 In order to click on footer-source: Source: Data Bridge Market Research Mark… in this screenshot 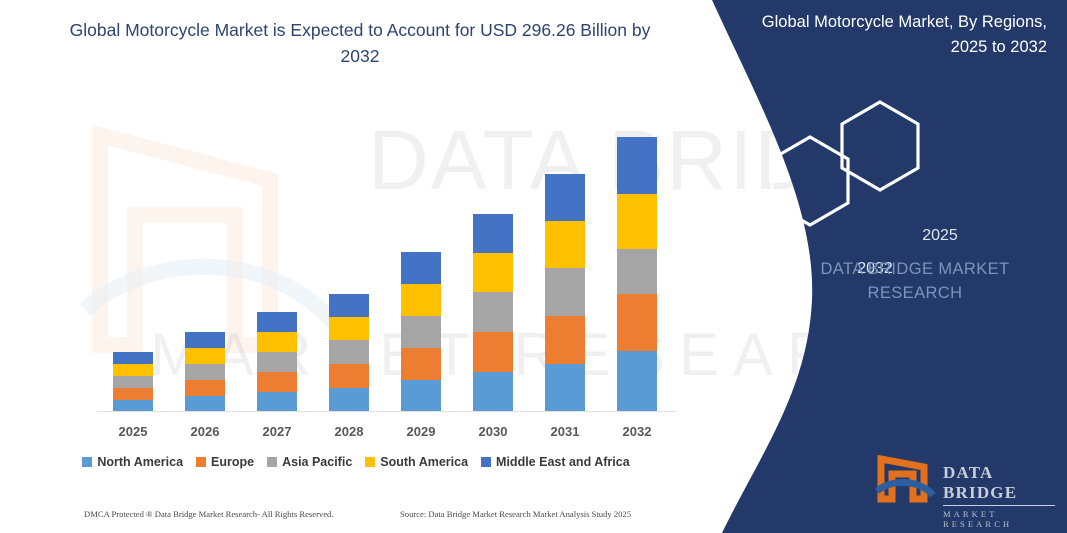, I will do `click(516, 514)`.